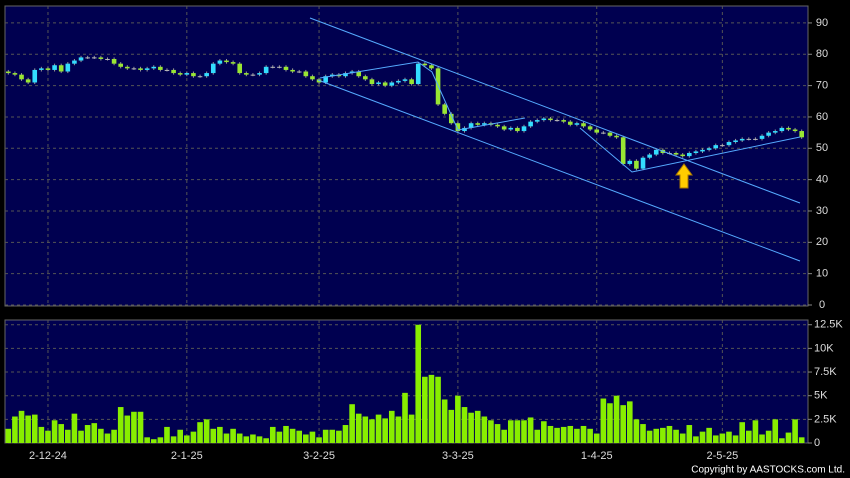  I want to click on y-tick-label: 60, so click(822, 117).